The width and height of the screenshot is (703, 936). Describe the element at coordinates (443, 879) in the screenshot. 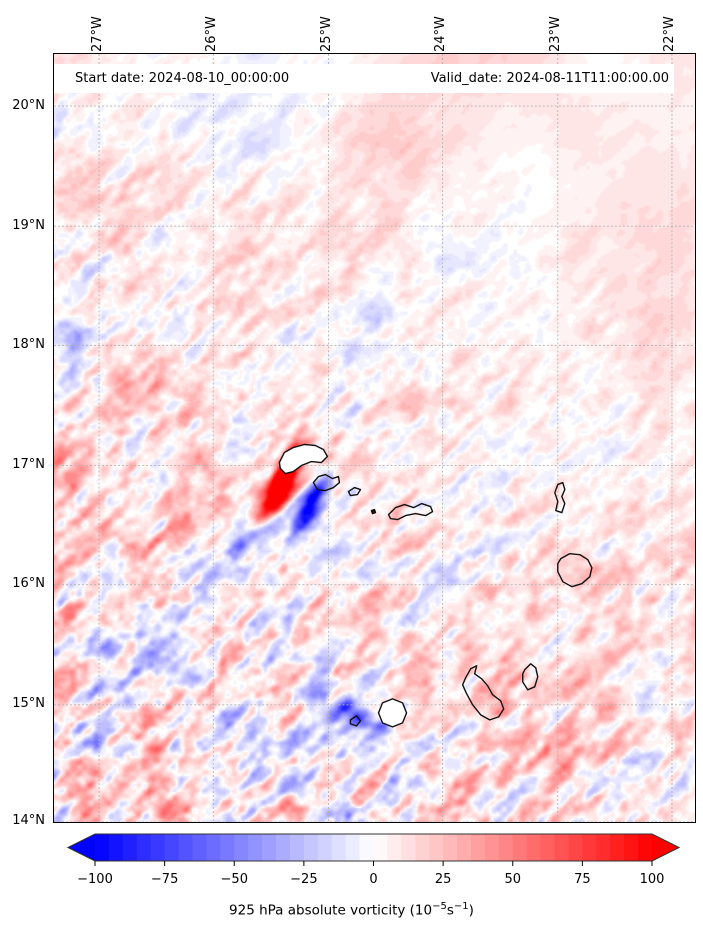

I see `colorbar-tick-label: 25` at that location.